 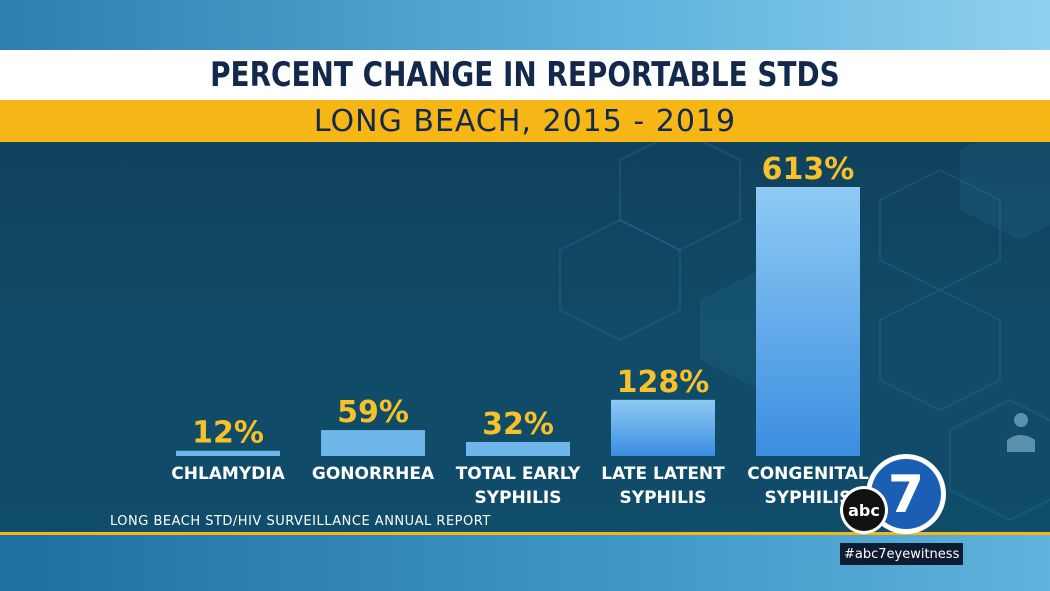 I want to click on category-label-2-0: TOTAL EARLY, so click(x=518, y=474).